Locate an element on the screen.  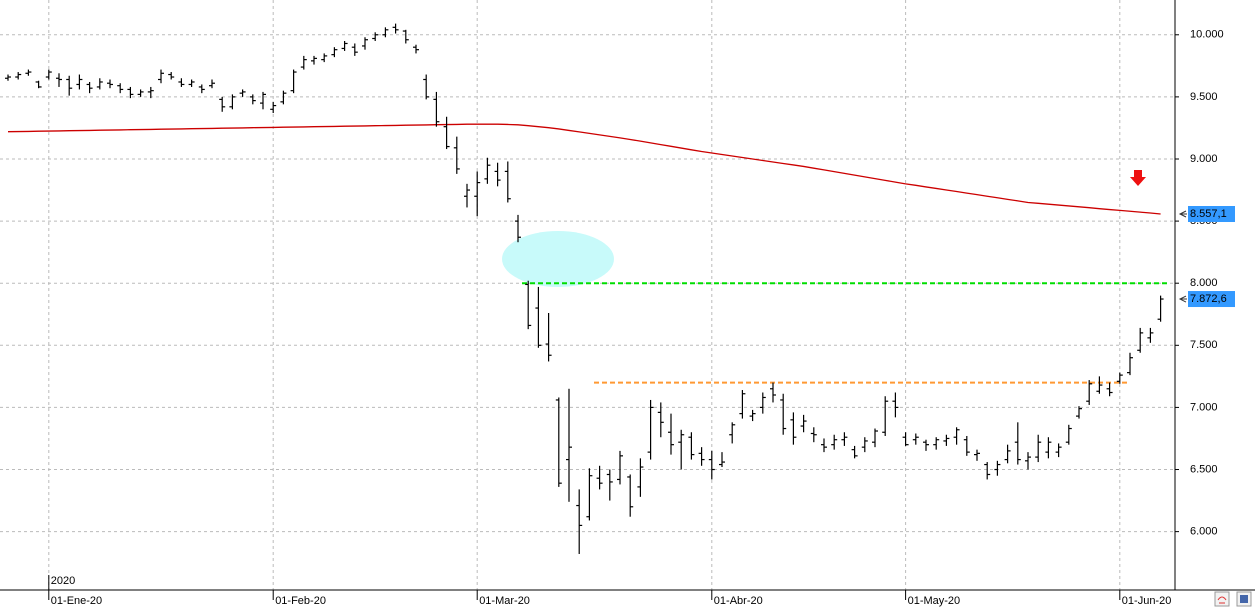
x-tick-label: 01-Feb-20 is located at coordinates (300, 601).